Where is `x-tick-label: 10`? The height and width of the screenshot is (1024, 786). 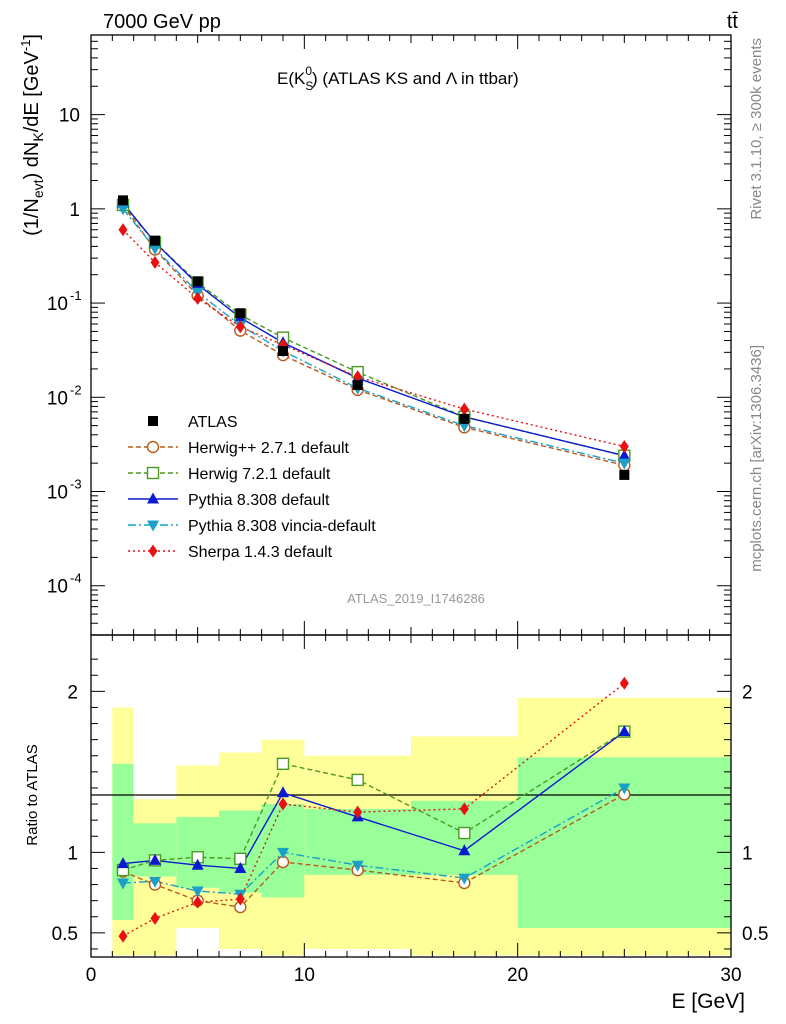 x-tick-label: 10 is located at coordinates (304, 975).